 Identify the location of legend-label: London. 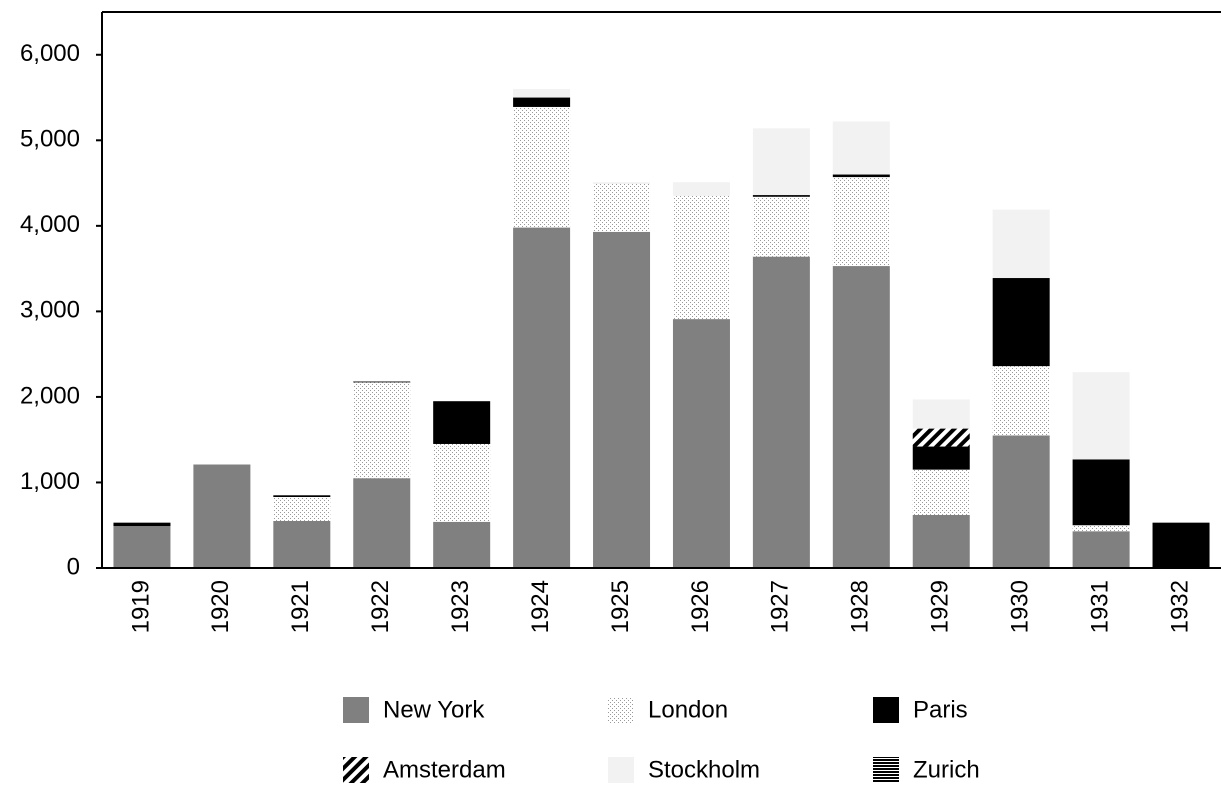
(688, 709).